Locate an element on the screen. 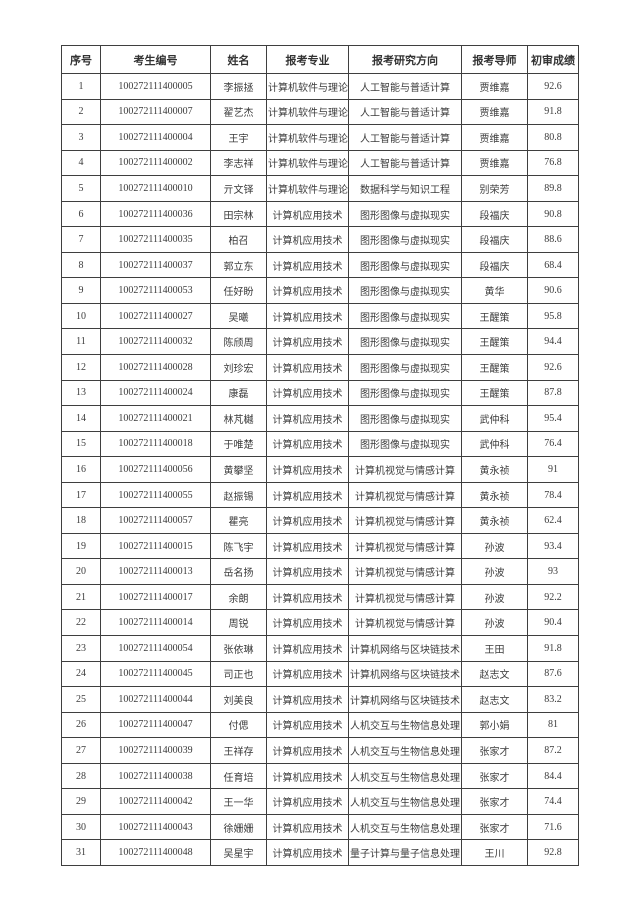 Image resolution: width=640 pixels, height=904 pixels. cell-candidate-id: 100272111400037 is located at coordinates (155, 265).